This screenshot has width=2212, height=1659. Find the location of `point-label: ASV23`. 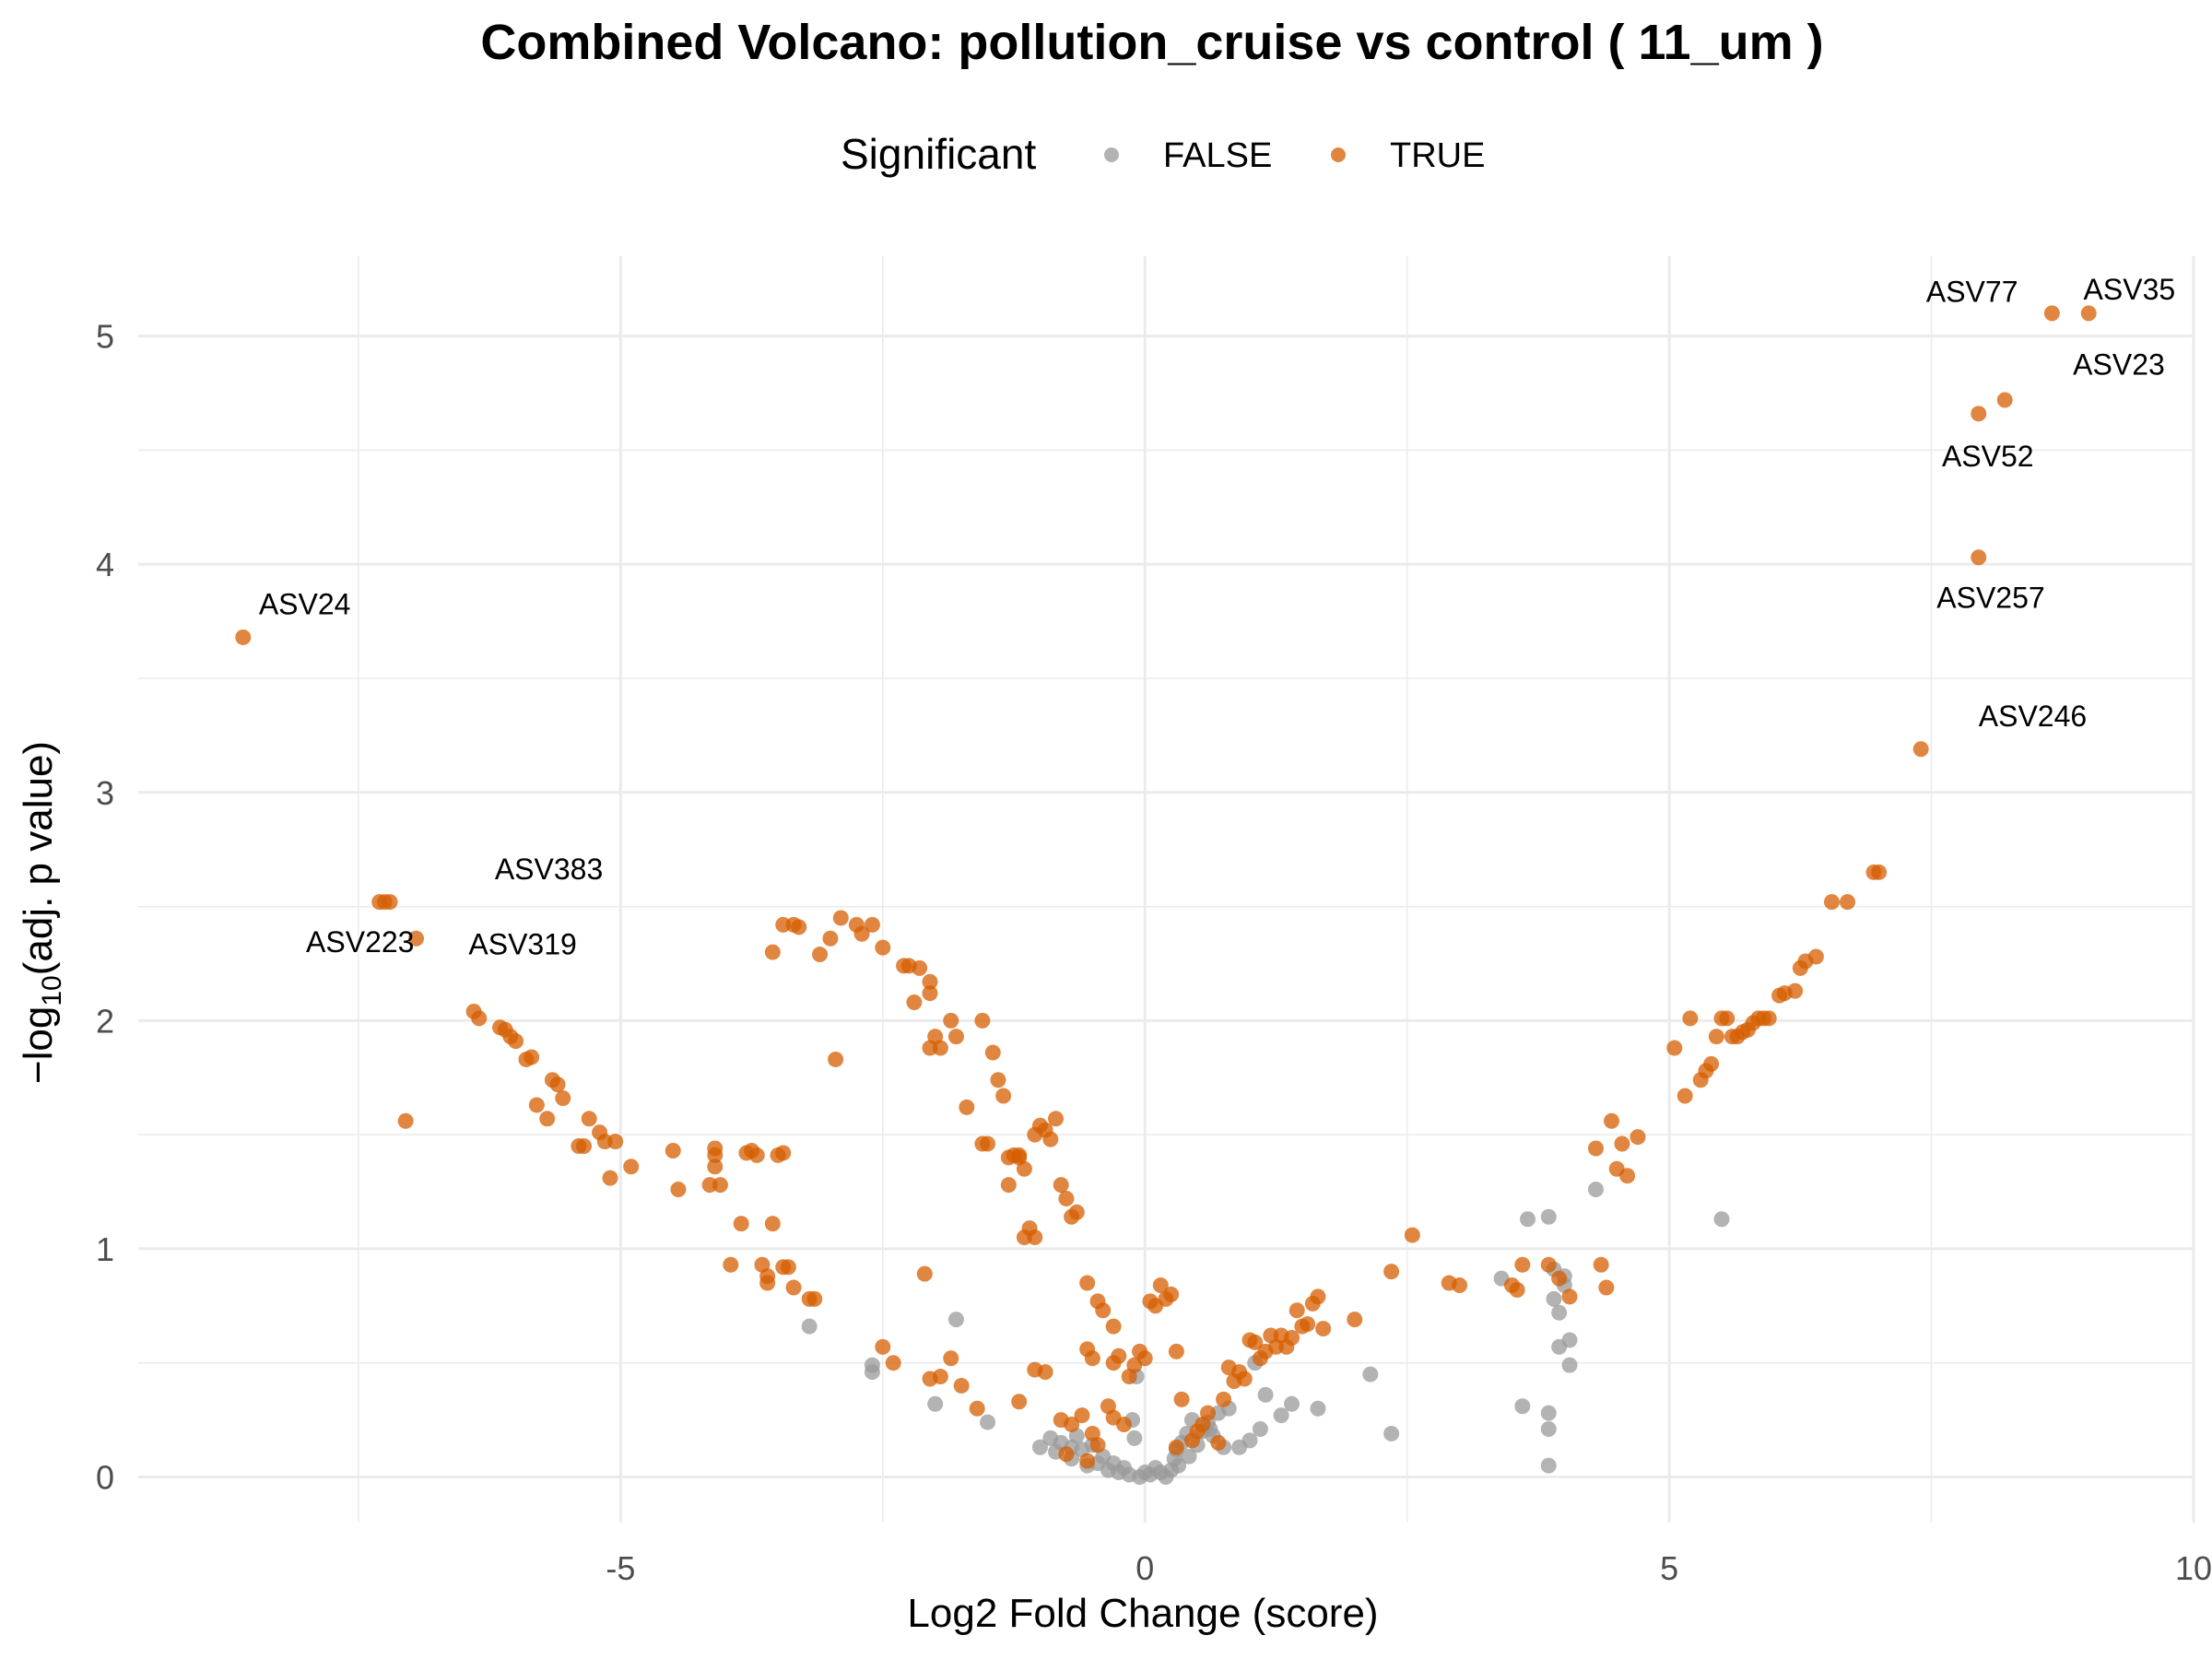

point-label: ASV23 is located at coordinates (2119, 365).